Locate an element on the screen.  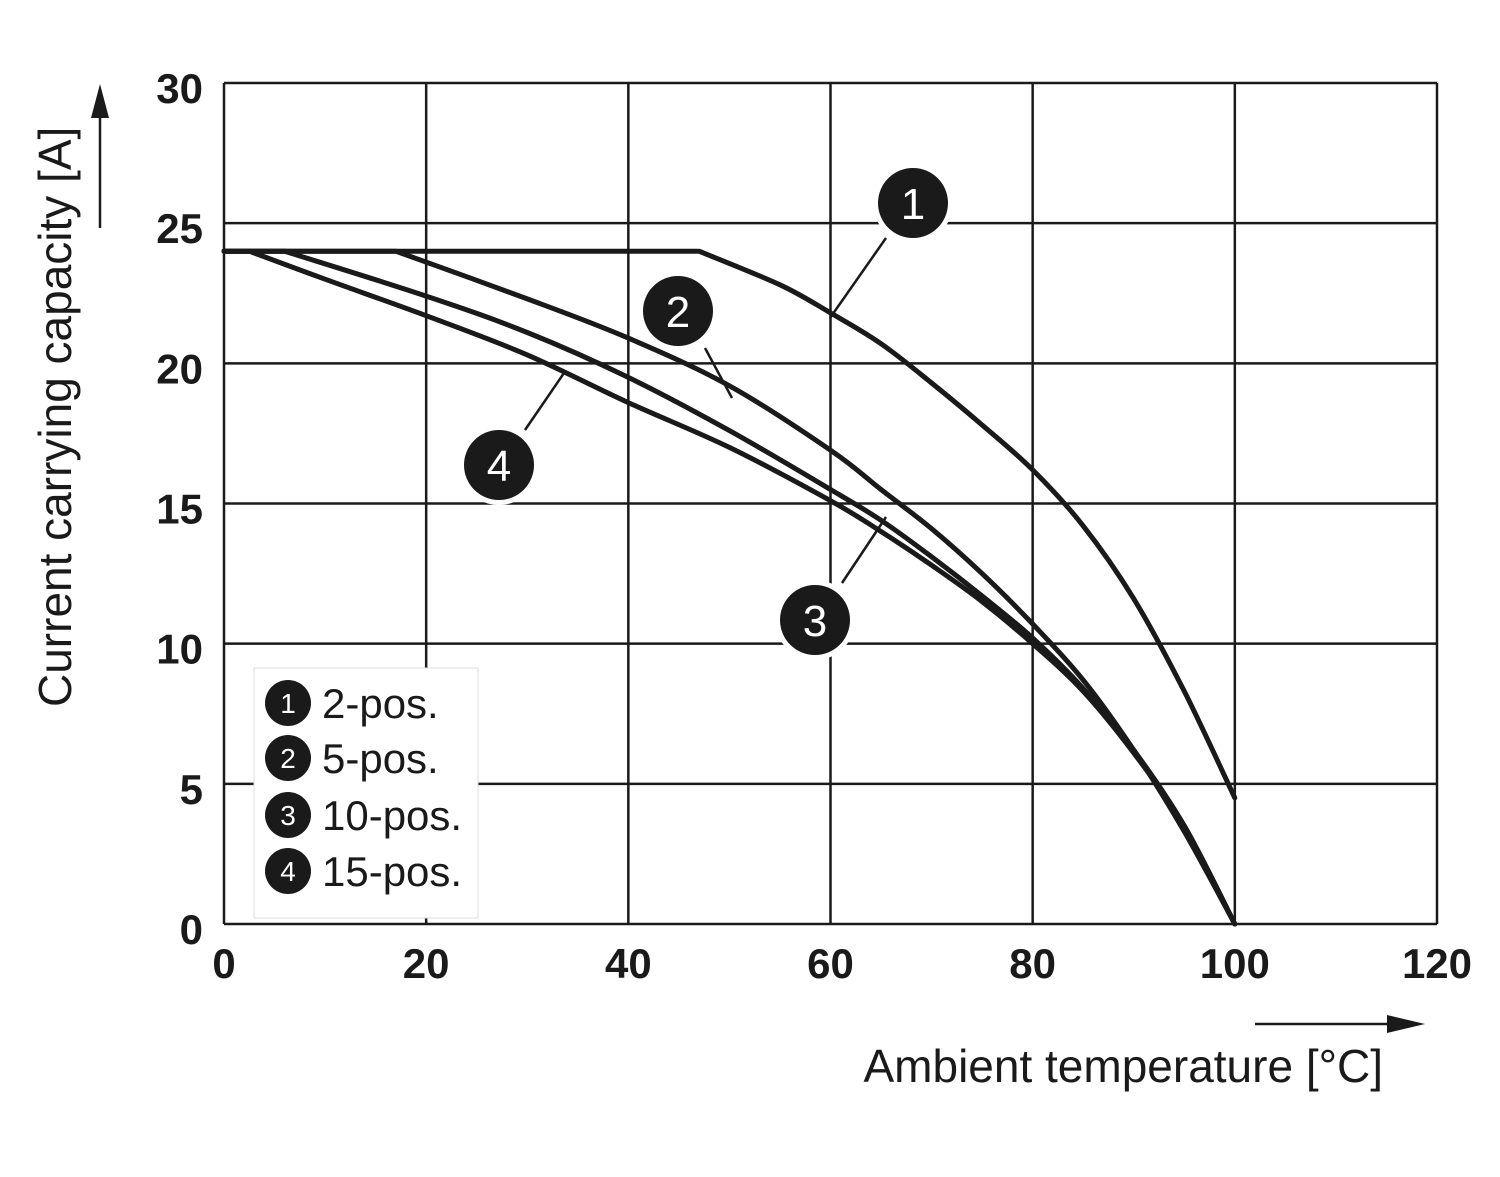
legend: 1 2-pos. 2 5-pos. 3 10-pos. 4 15-pos. is located at coordinates (366, 793).